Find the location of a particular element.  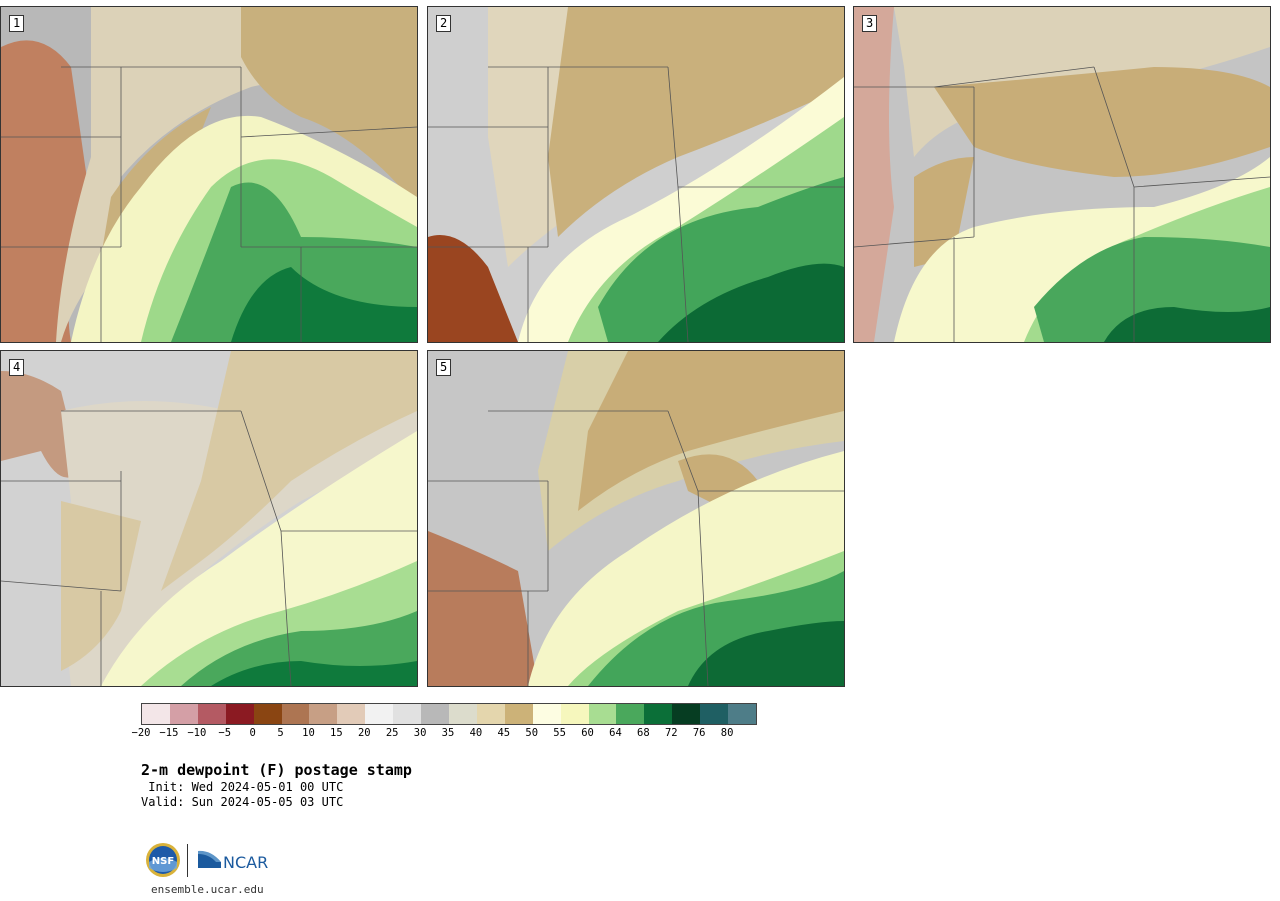

colorbar-tick-label: −5 is located at coordinates (225, 733).